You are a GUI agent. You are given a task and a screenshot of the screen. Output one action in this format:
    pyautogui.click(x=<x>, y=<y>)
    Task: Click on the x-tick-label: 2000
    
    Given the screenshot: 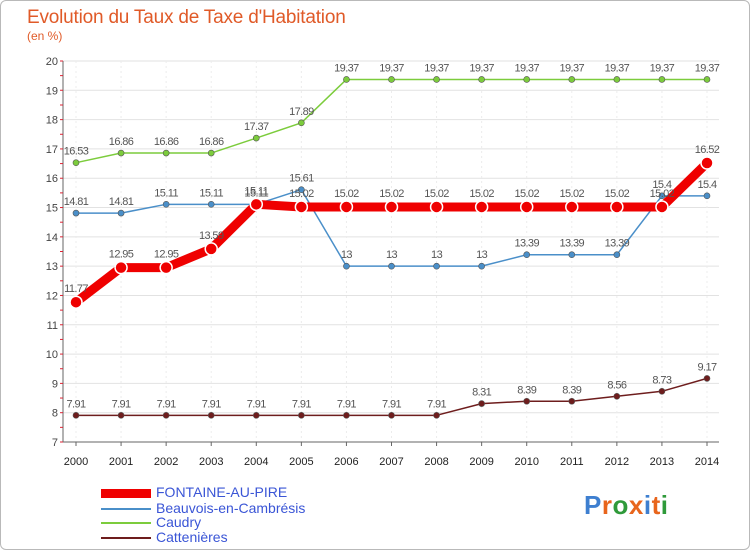 What is the action you would take?
    pyautogui.click(x=76, y=462)
    